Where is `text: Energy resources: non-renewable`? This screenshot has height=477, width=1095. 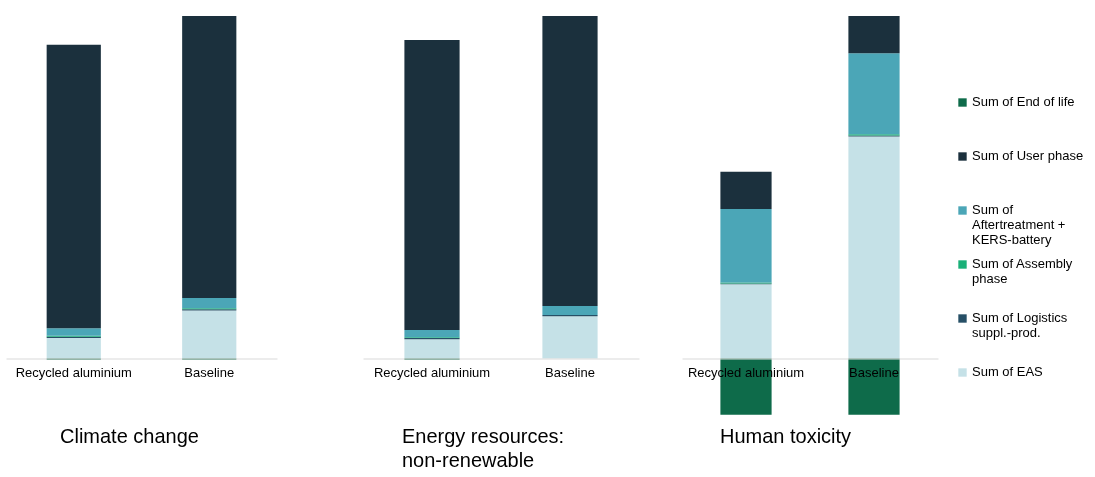 text: Energy resources: non-renewable is located at coordinates (483, 447).